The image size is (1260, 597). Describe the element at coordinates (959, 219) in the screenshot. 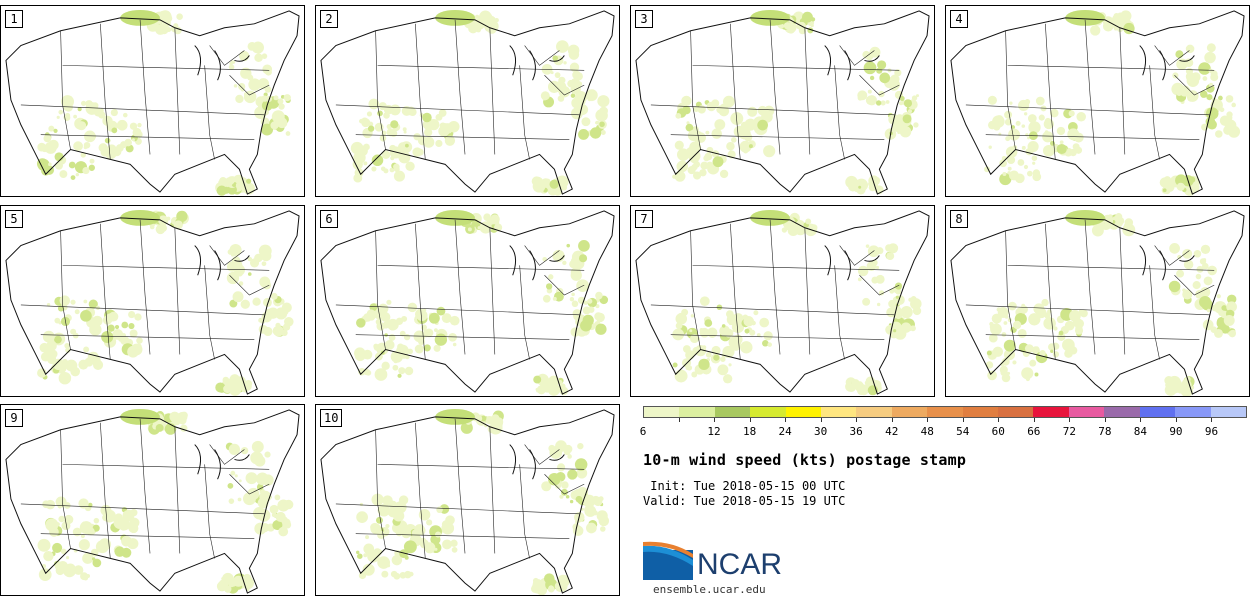

I see `member-number-label: 8` at that location.